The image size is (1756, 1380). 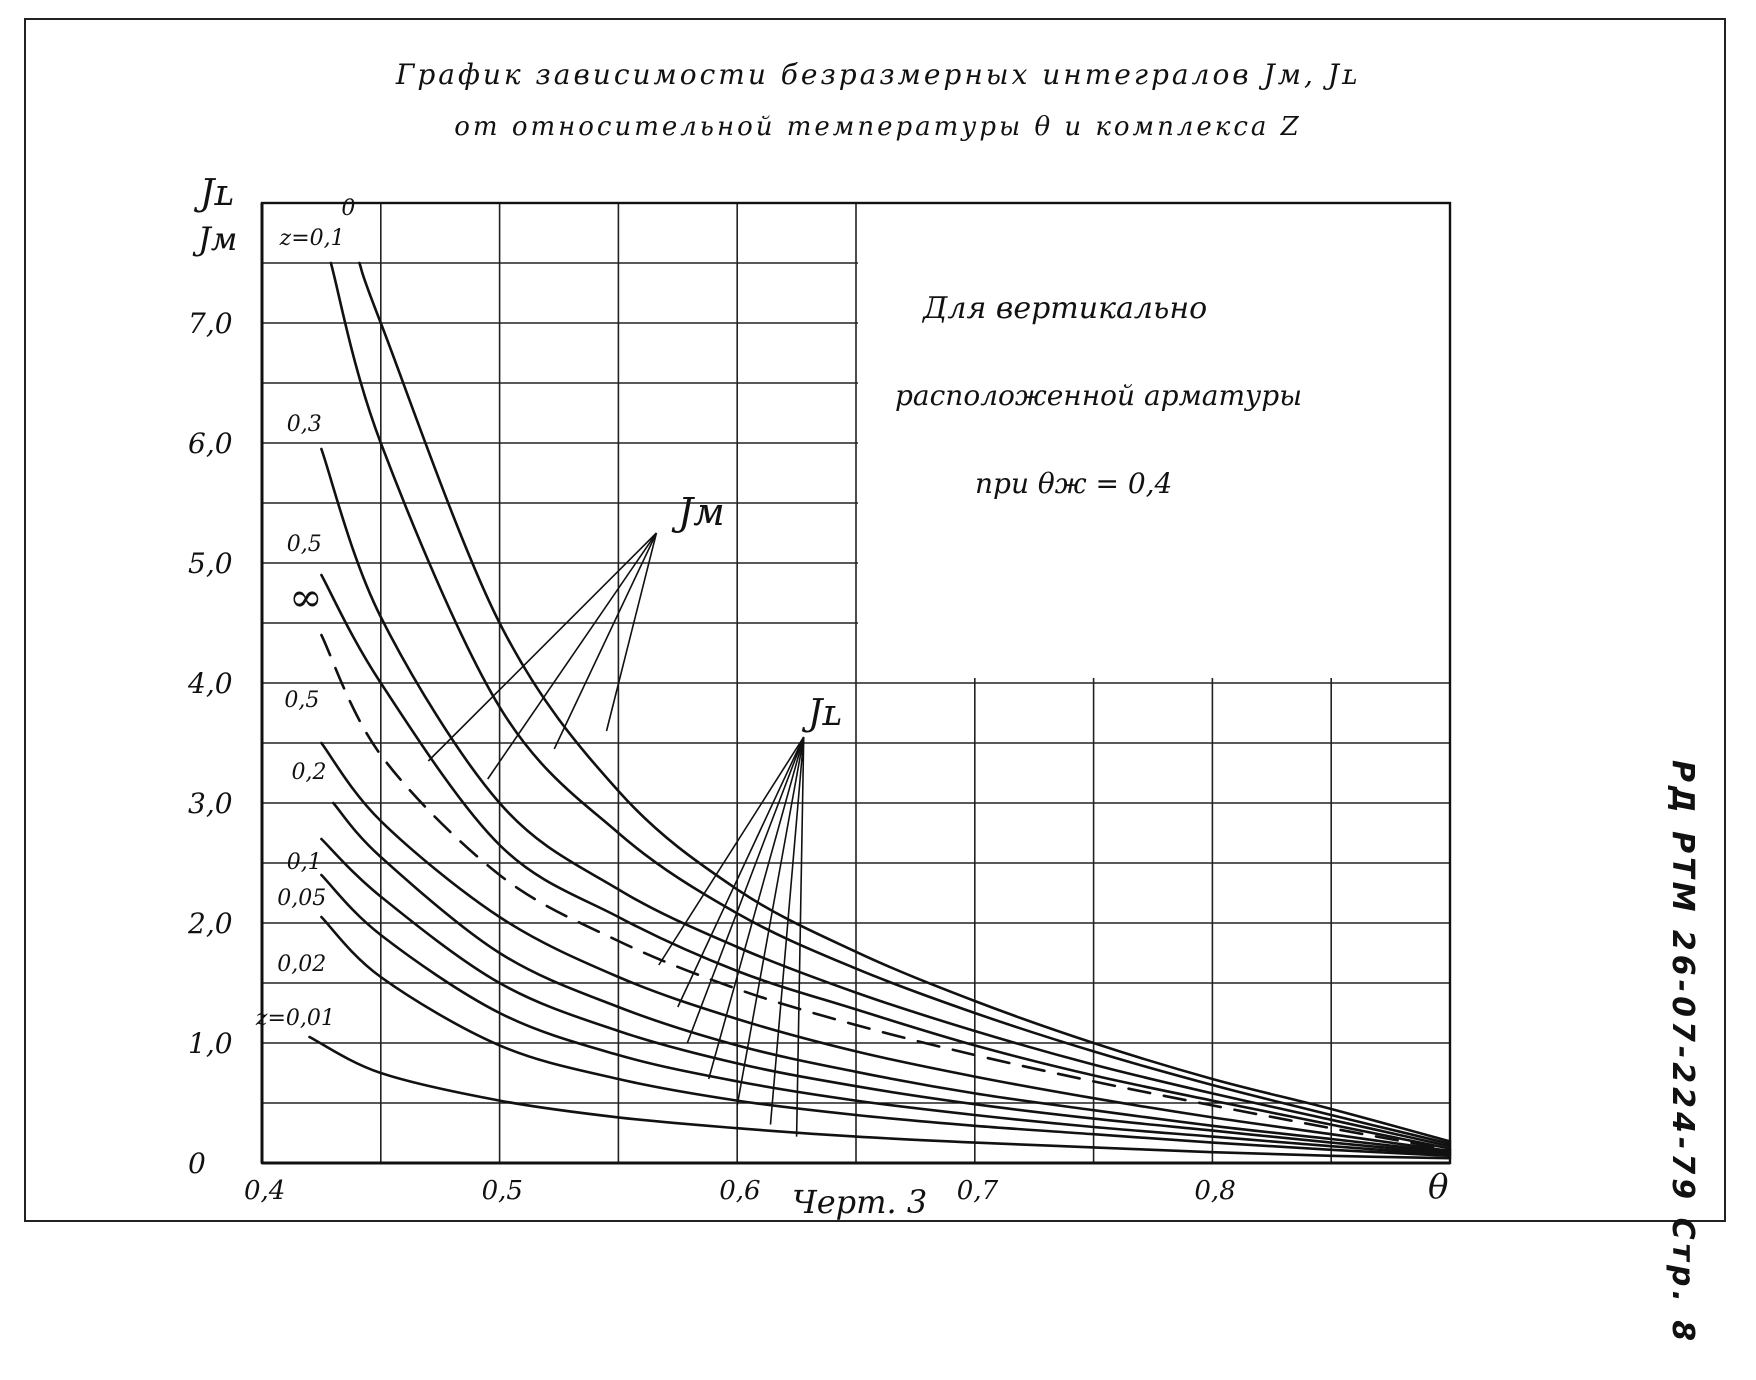 What do you see at coordinates (301, 898) in the screenshot?
I see `curve-label: 0,05` at bounding box center [301, 898].